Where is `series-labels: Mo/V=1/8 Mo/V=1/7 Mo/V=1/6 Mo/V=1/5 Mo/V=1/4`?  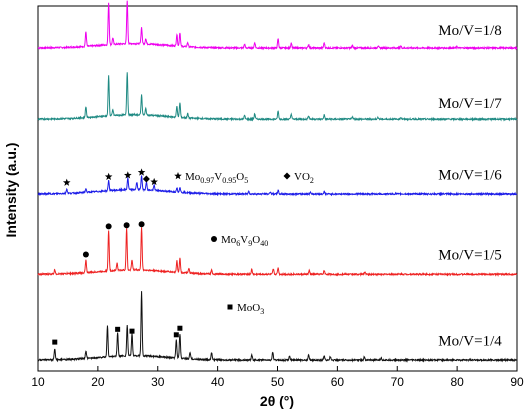 series-labels: Mo/V=1/8 Mo/V=1/7 Mo/V=1/6 Mo/V=1/5 Mo/V=1/4 is located at coordinates (470, 186).